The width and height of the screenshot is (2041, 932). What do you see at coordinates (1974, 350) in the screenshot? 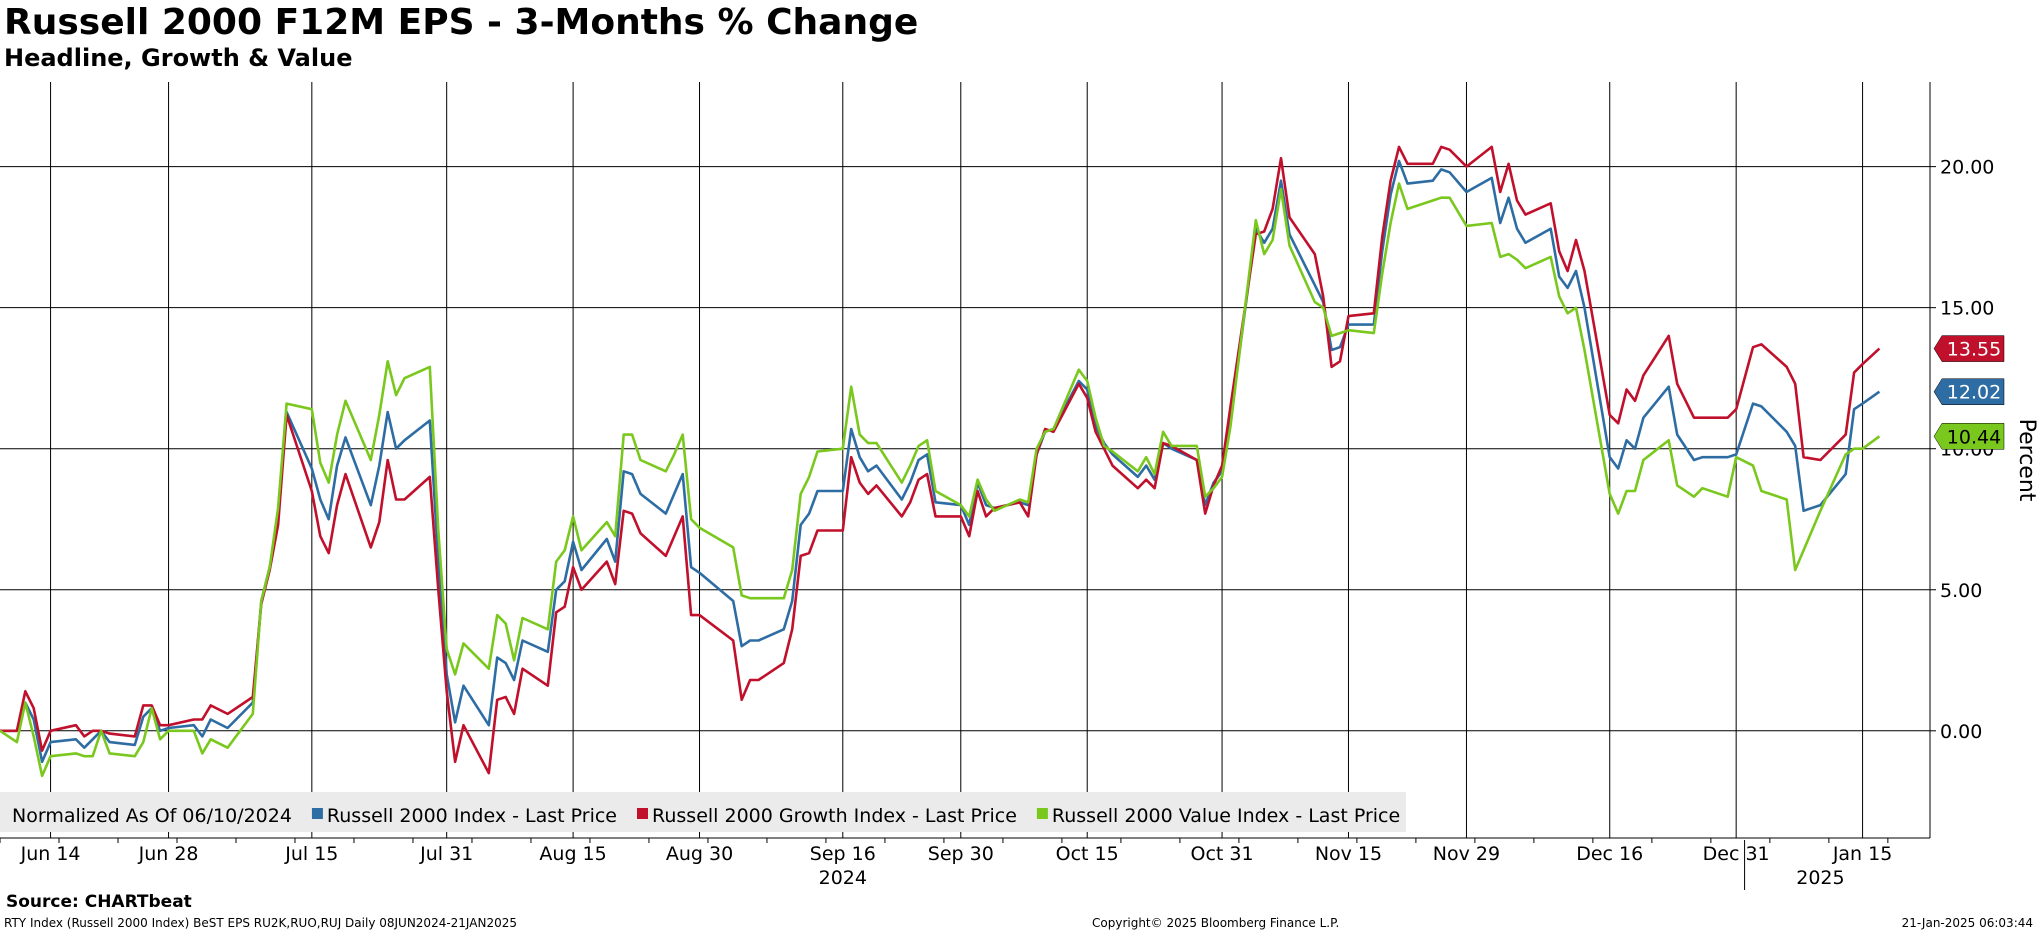
I see `last-value-label: 13.55` at bounding box center [1974, 350].